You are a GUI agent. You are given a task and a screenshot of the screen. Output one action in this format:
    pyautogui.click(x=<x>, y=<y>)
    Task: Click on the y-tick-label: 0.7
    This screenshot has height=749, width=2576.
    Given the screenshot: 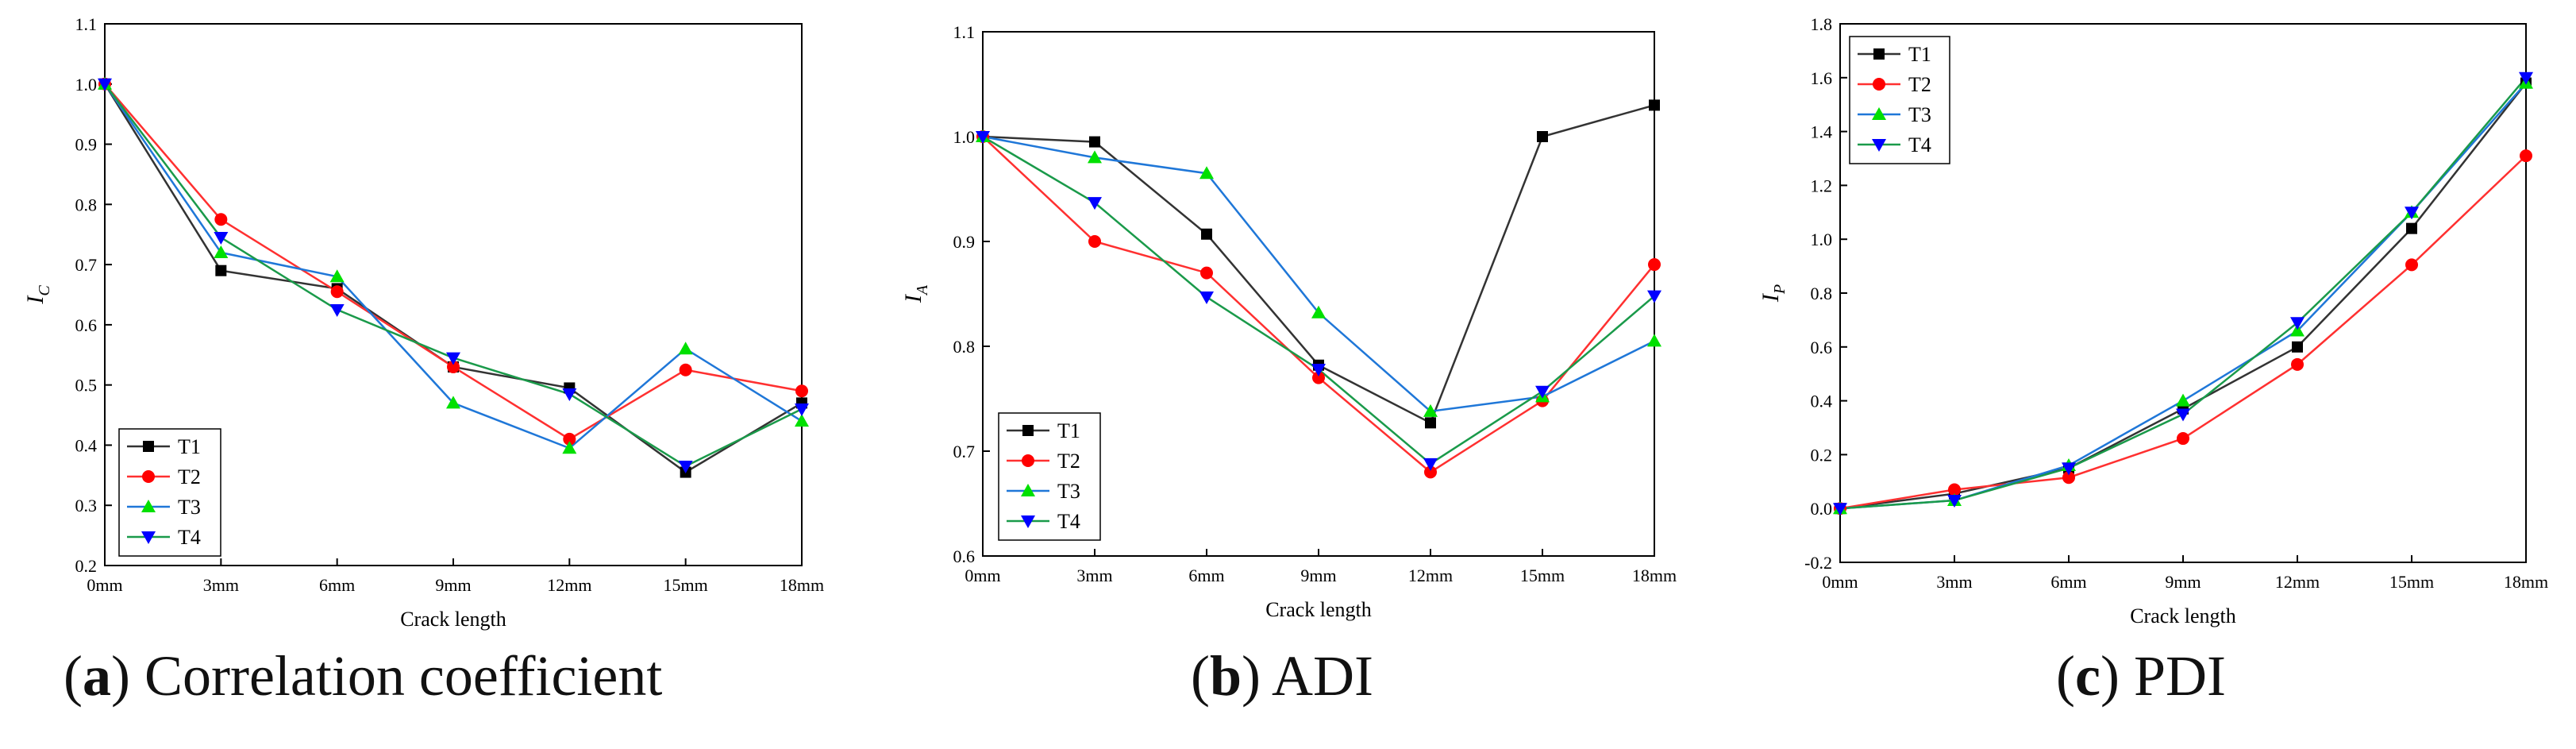 What is the action you would take?
    pyautogui.click(x=86, y=265)
    